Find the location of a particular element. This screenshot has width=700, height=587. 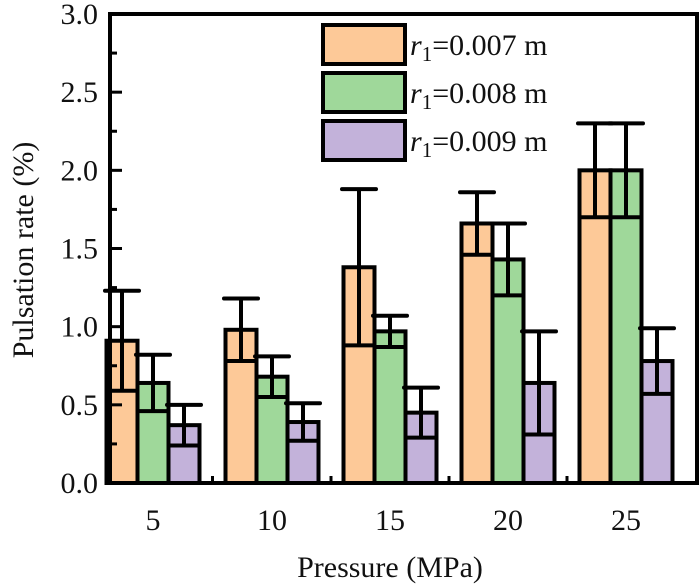

bar-0007-p20 is located at coordinates (477, 353).